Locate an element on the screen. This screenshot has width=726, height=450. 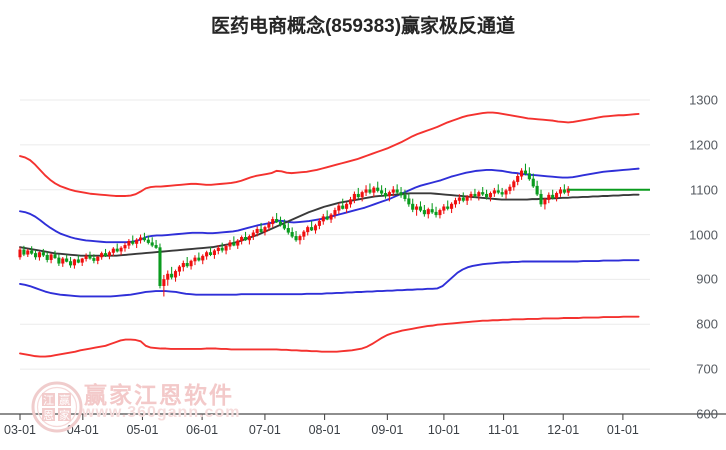
x-axis-tick-label: 11-01 is located at coordinates (504, 430).